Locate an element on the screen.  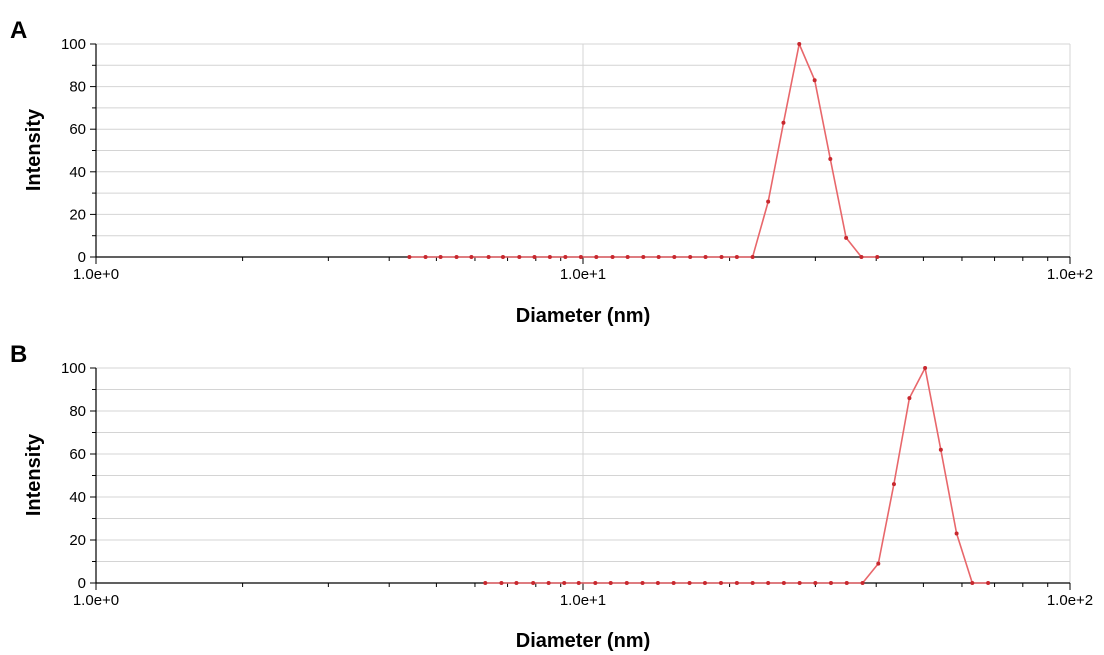
panel-a-y-axis-title: Intensity is located at coordinates (34, 149).